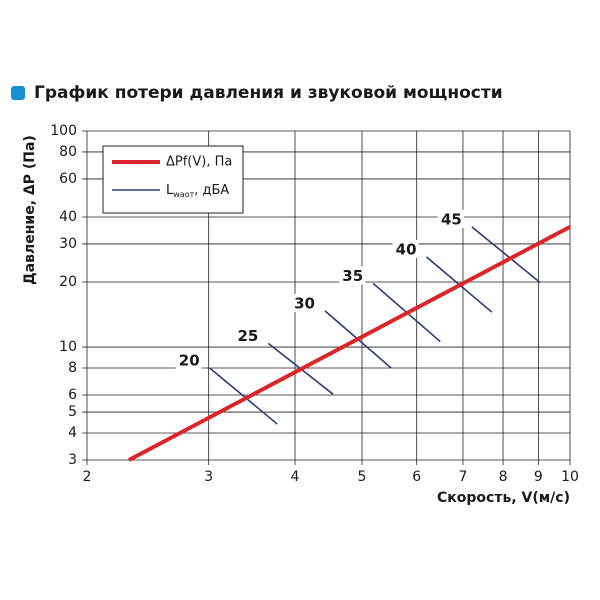  What do you see at coordinates (416, 477) in the screenshot?
I see `x-tick-label: 6` at bounding box center [416, 477].